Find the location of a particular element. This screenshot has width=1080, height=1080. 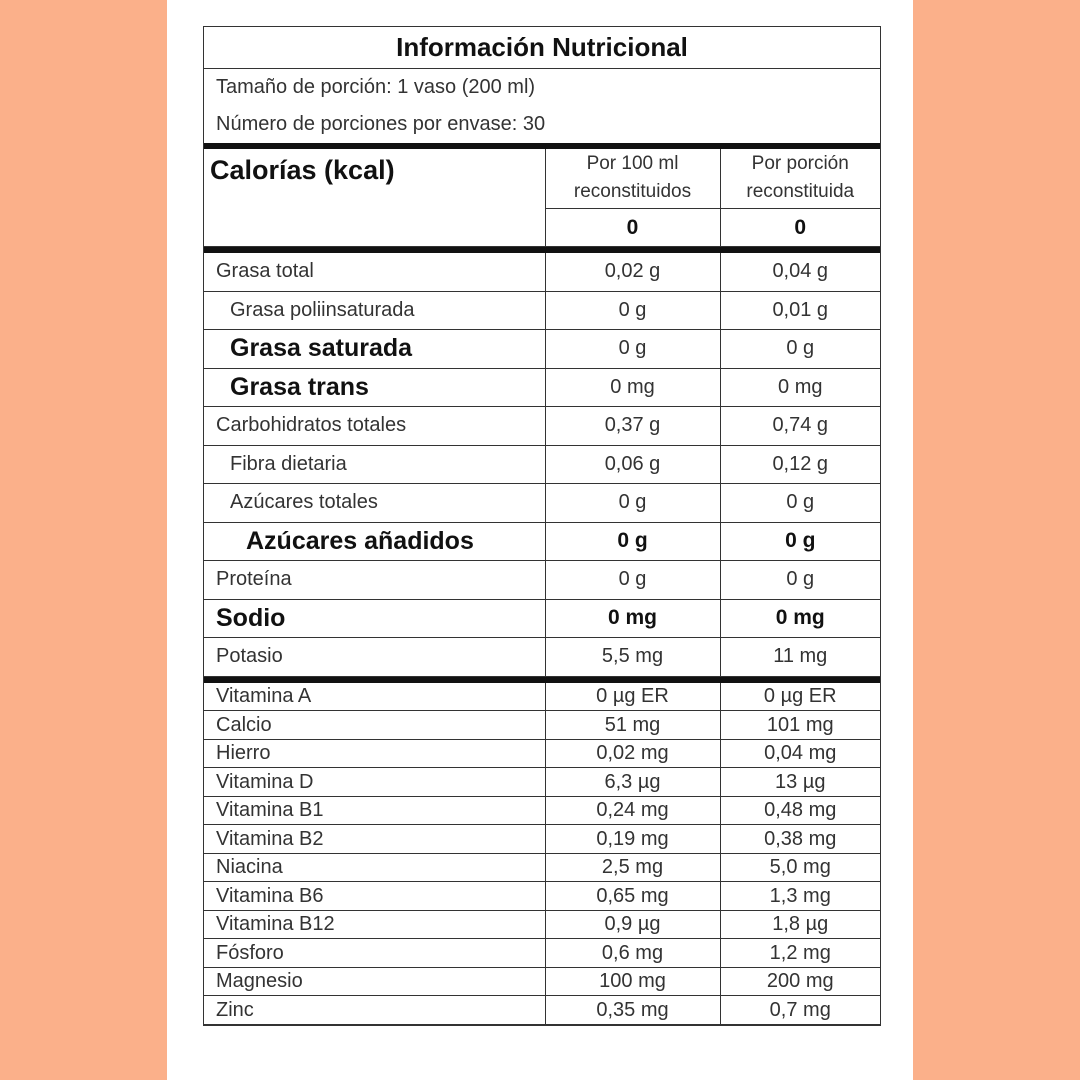

nutrient-name: Grasa total is located at coordinates (375, 272).